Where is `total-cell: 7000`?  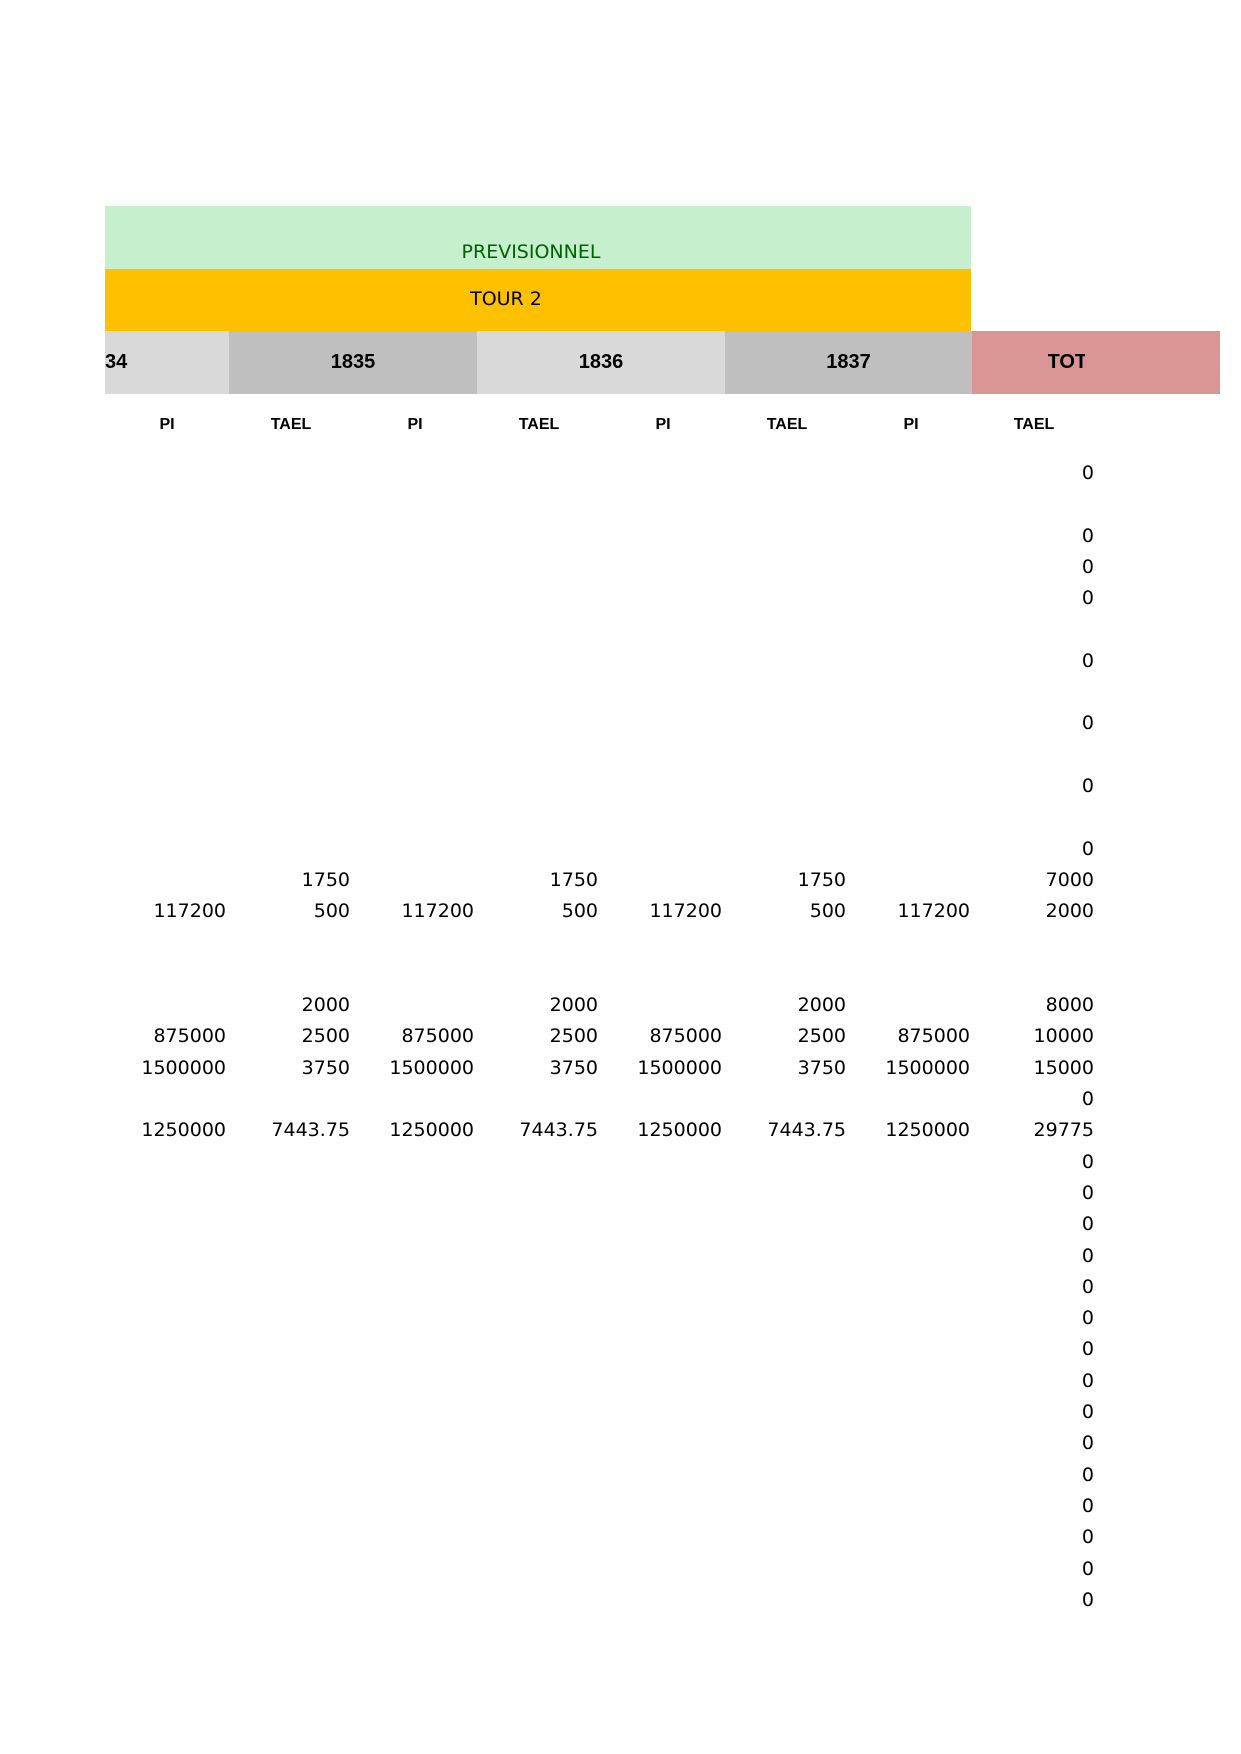
total-cell: 7000 is located at coordinates (1069, 879).